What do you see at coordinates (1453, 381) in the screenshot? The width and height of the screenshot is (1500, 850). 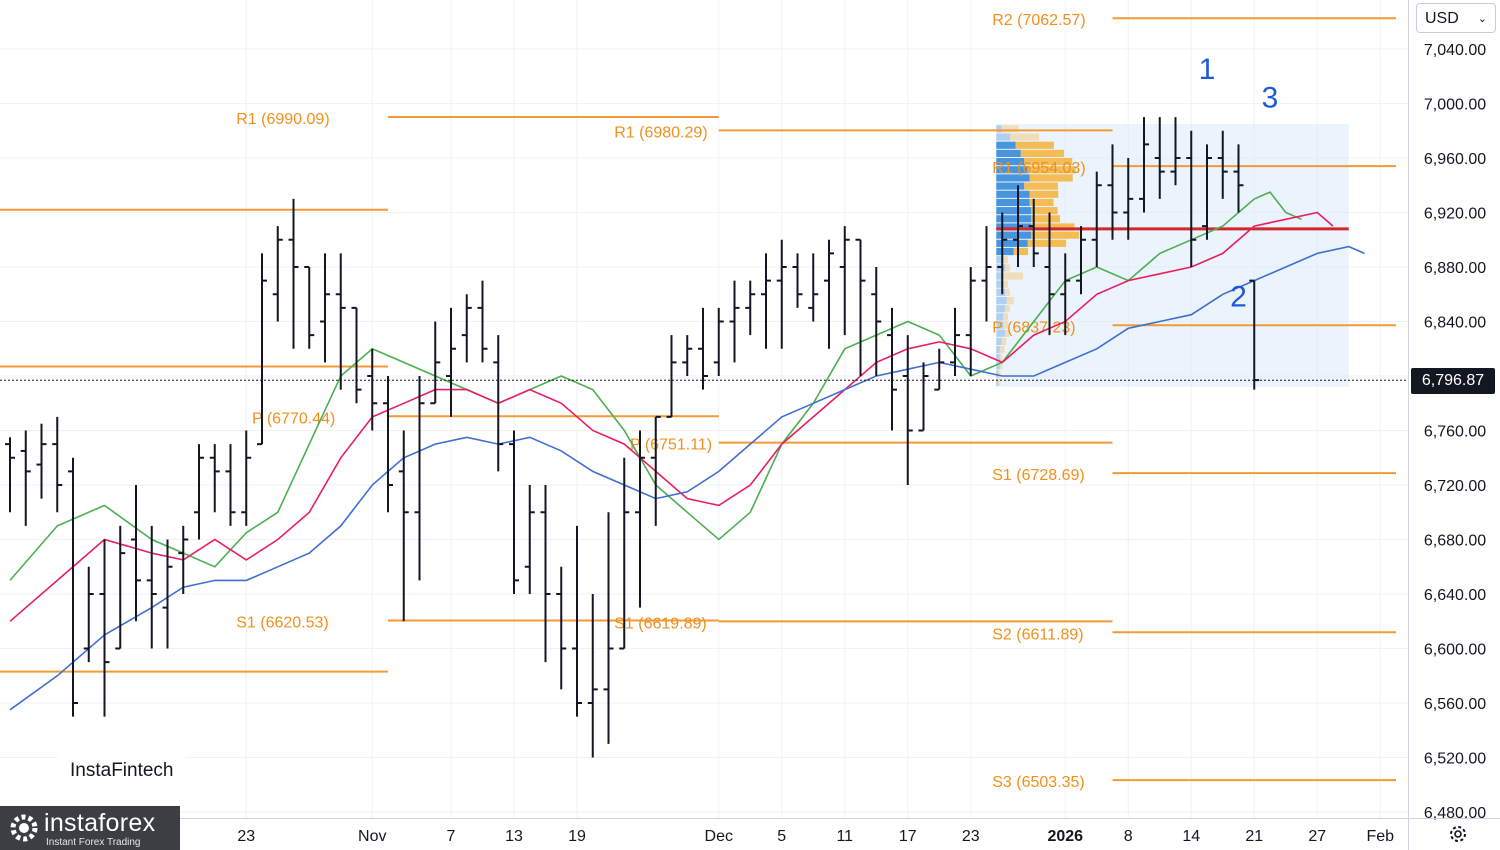 I see `current-price-label: 6,796.87` at bounding box center [1453, 381].